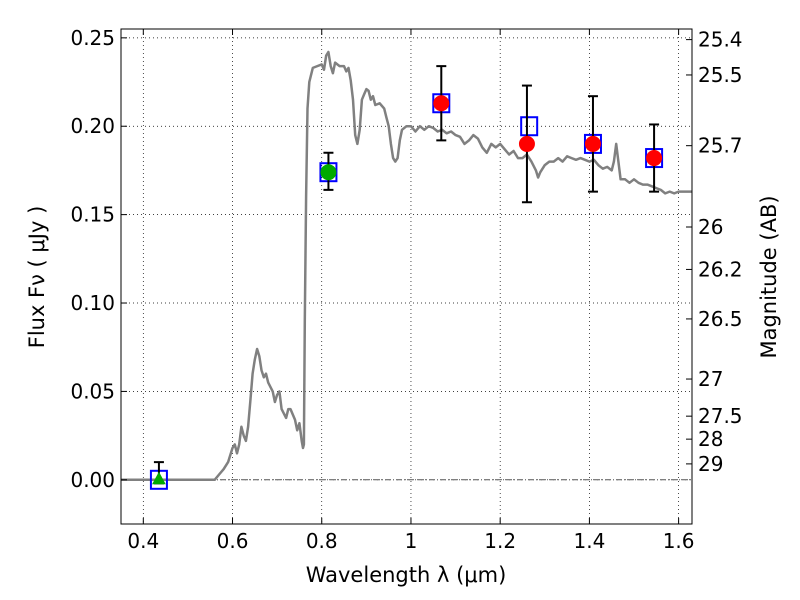 This screenshot has height=600, width=800. Describe the element at coordinates (92, 38) in the screenshot. I see `y-tick-label: 0.25` at that location.